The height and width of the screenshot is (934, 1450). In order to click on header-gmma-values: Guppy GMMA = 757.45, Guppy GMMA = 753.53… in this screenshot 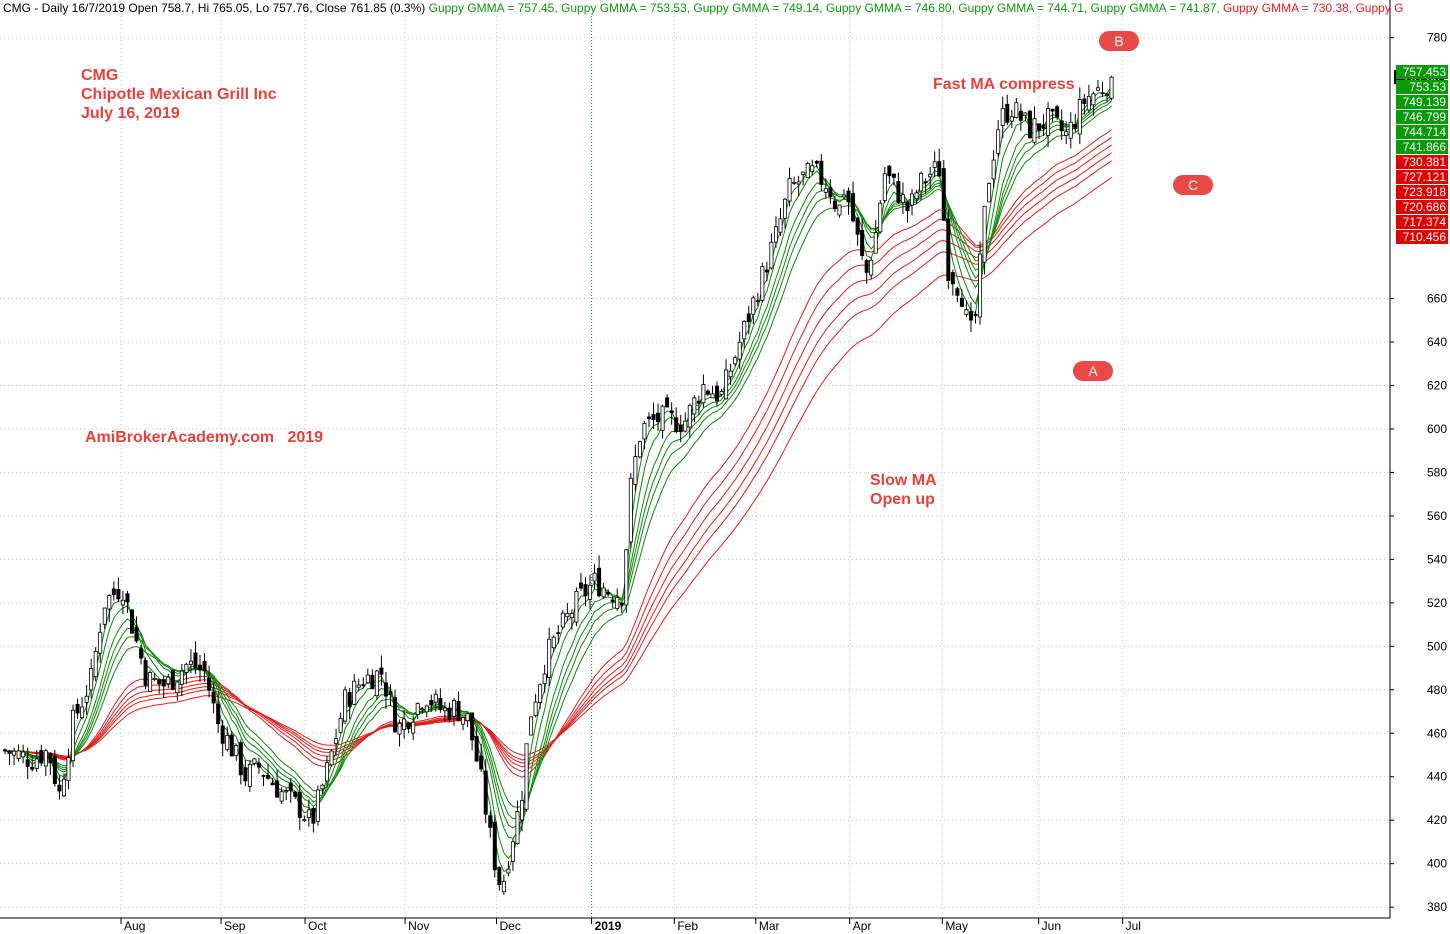, I will do `click(916, 8)`.